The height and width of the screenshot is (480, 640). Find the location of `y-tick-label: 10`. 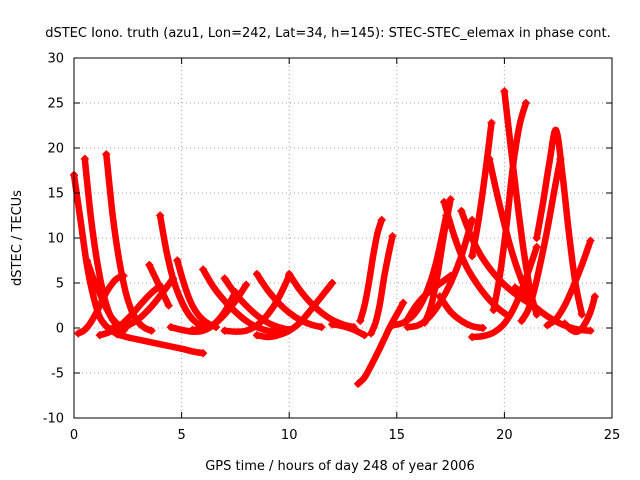

y-tick-label: 10 is located at coordinates (55, 239).